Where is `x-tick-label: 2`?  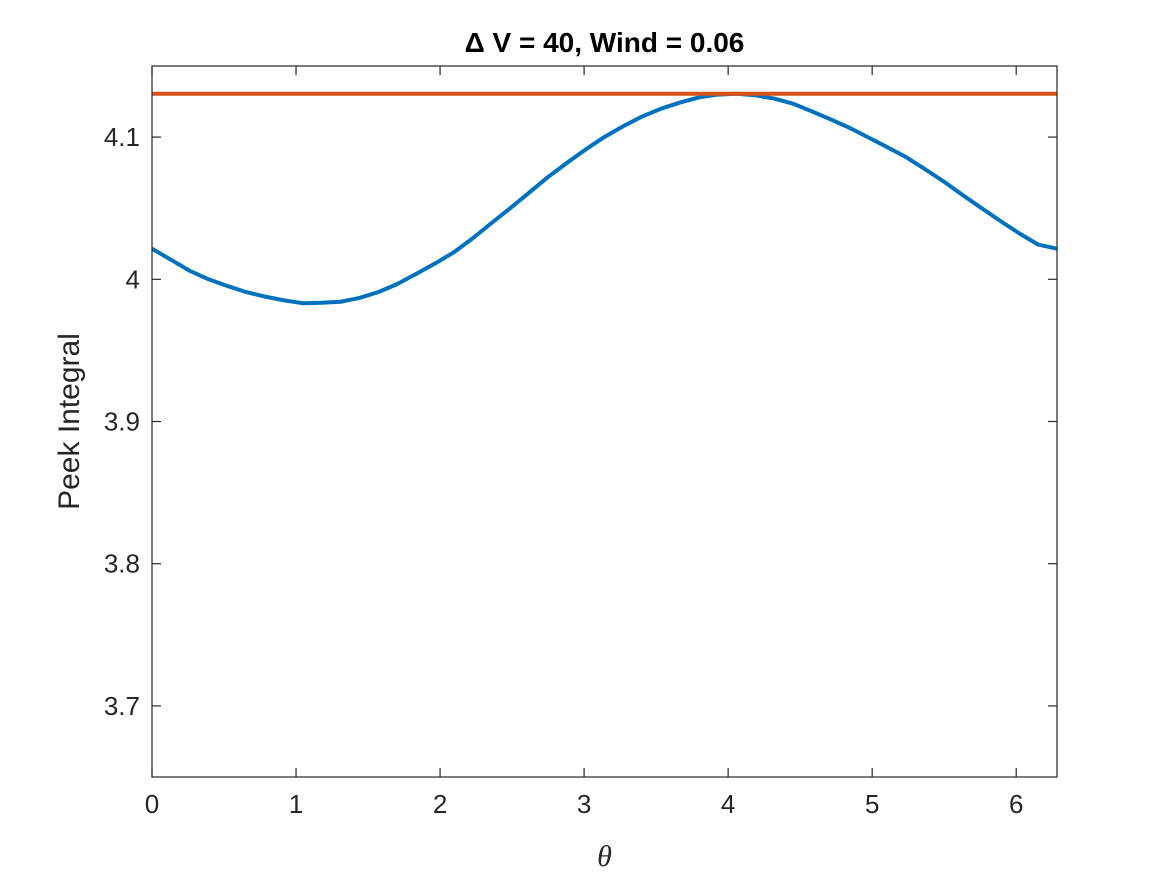
x-tick-label: 2 is located at coordinates (440, 804).